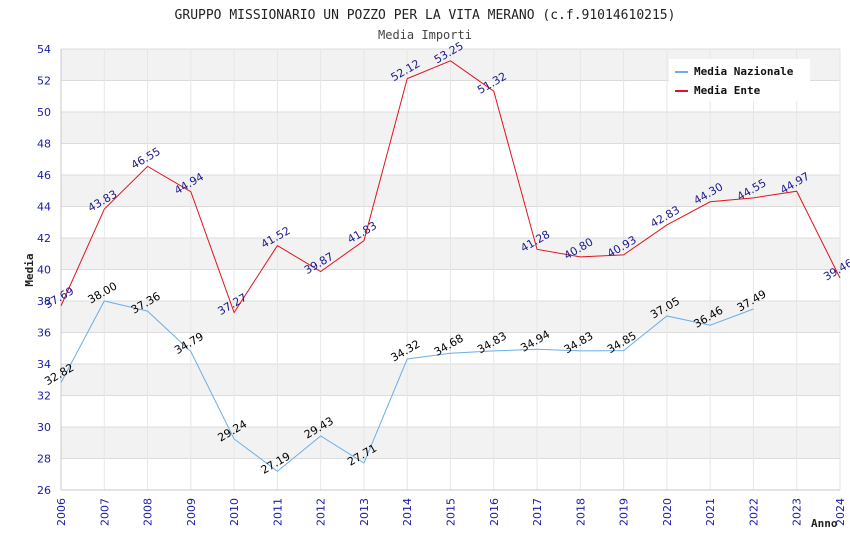 The height and width of the screenshot is (550, 850). Describe the element at coordinates (44, 238) in the screenshot. I see `y-tick-label: 42` at that location.